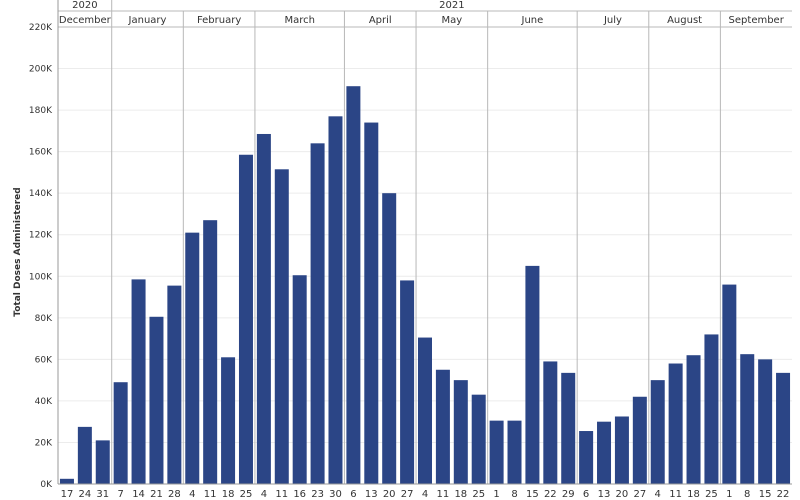  What do you see at coordinates (41, 236) in the screenshot?
I see `y-tick-label: 120K` at bounding box center [41, 236].